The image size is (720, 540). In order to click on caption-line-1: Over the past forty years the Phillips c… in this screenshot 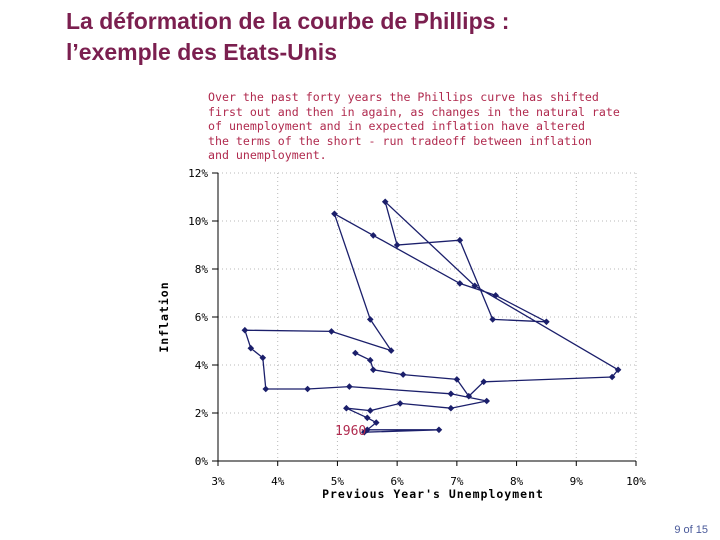, I will do `click(403, 97)`.